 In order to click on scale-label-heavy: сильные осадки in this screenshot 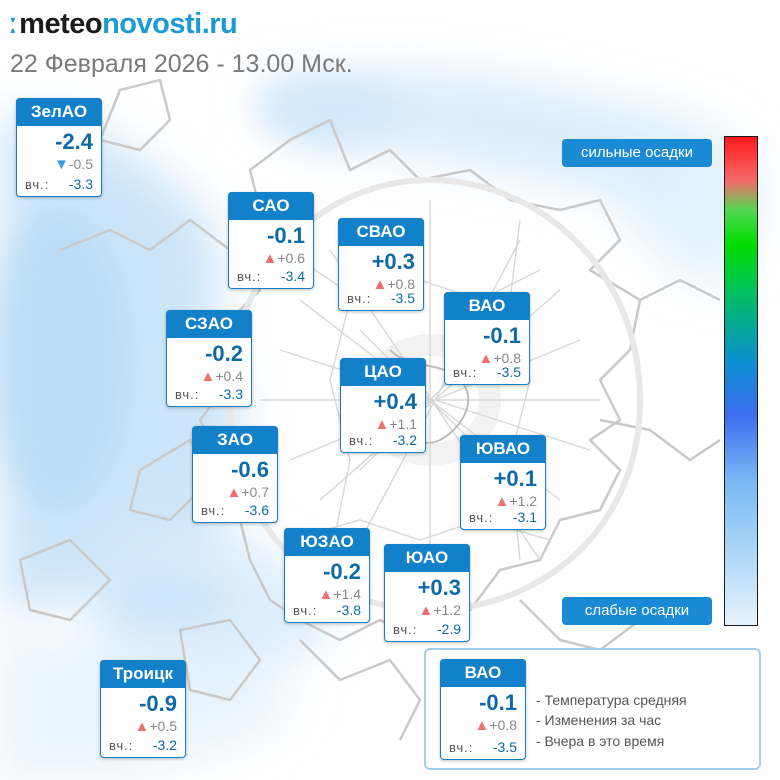, I will do `click(637, 153)`.